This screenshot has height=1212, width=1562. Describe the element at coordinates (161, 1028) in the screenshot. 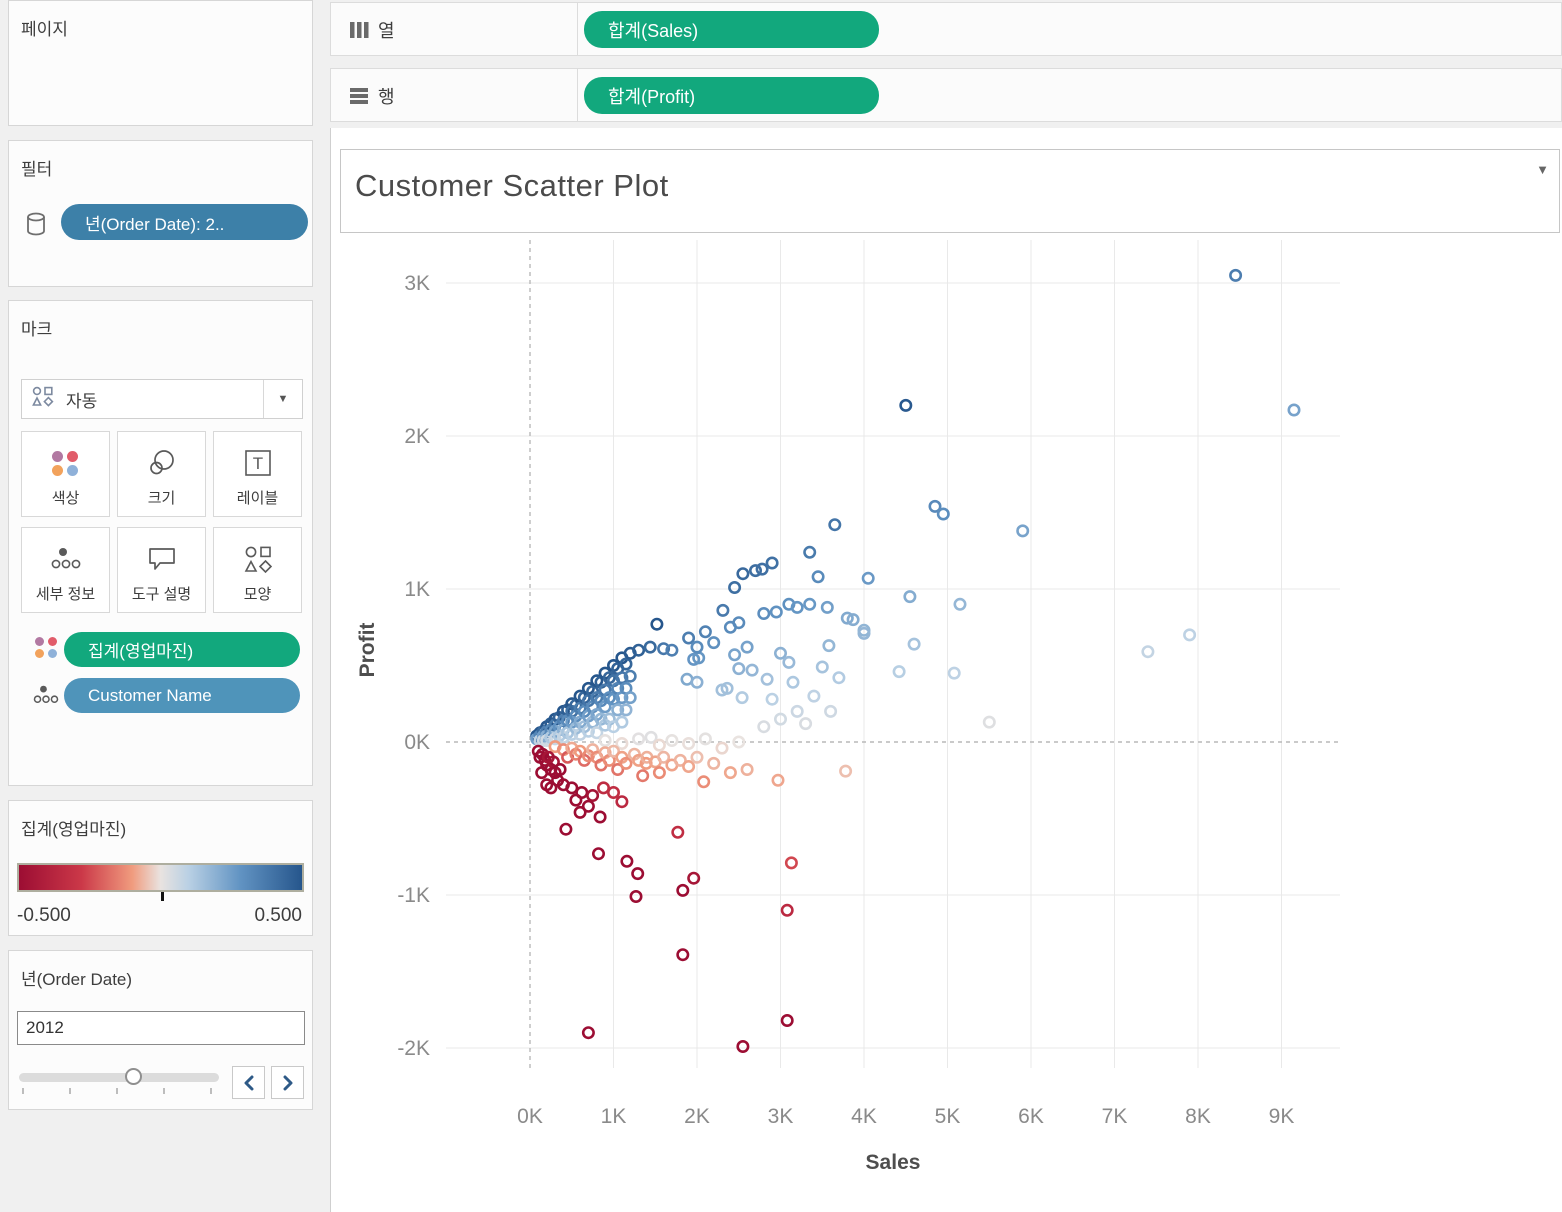

I see `year-input` at that location.